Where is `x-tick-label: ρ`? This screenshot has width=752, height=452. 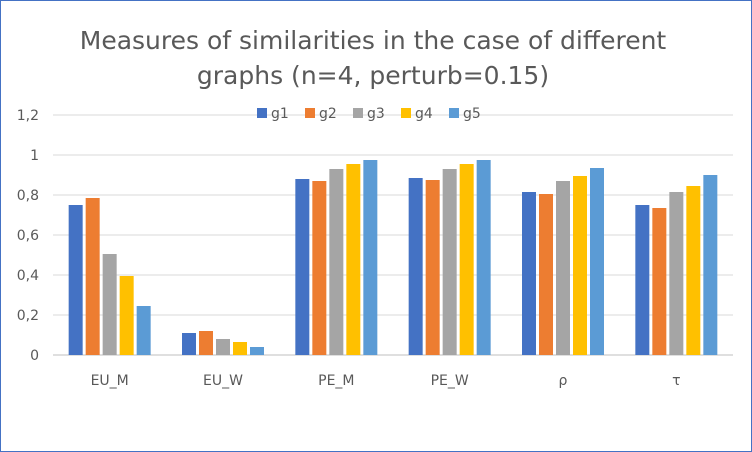 x-tick-label: ρ is located at coordinates (563, 381).